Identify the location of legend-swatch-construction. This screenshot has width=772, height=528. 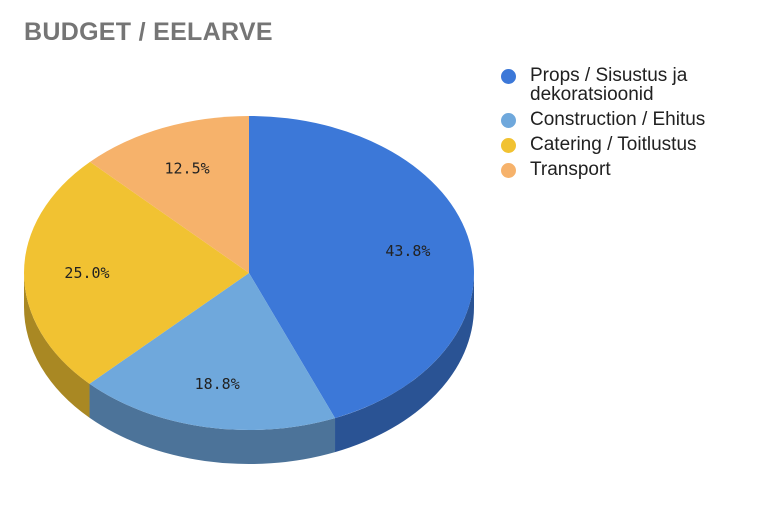
(508, 120).